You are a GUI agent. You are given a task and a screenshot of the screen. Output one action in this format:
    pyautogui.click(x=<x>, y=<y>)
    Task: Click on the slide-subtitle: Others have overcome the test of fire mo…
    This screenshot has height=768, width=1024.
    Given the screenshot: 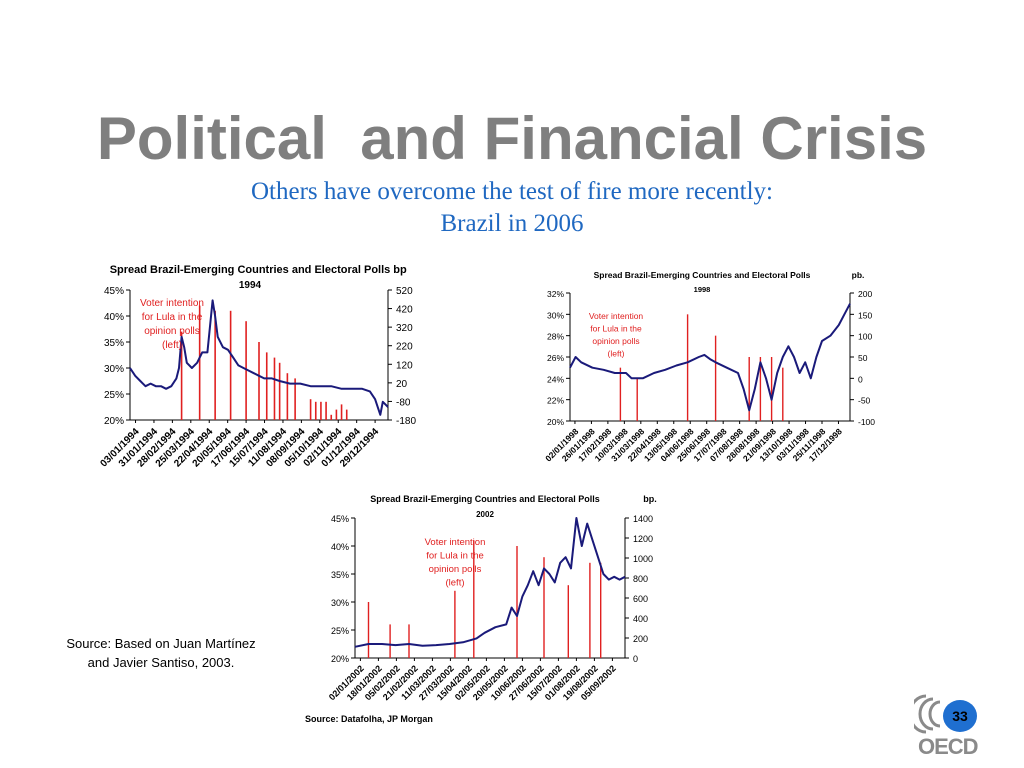 What is the action you would take?
    pyautogui.click(x=512, y=208)
    